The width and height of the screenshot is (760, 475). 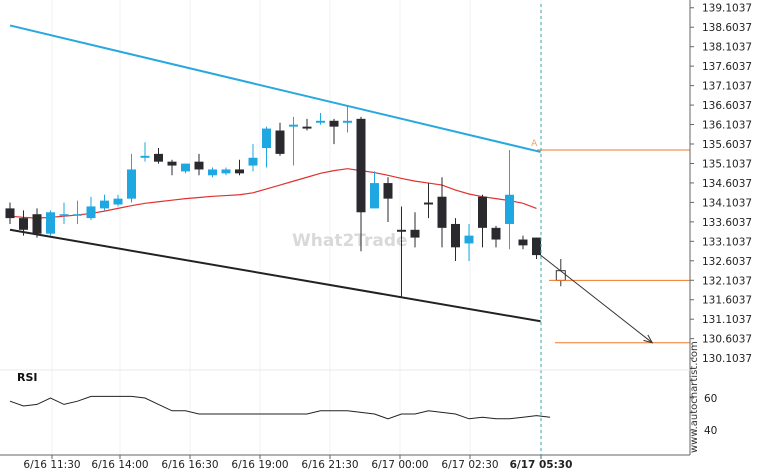 What do you see at coordinates (329, 465) in the screenshot?
I see `x-tick-label: 6/16 21:30` at bounding box center [329, 465].